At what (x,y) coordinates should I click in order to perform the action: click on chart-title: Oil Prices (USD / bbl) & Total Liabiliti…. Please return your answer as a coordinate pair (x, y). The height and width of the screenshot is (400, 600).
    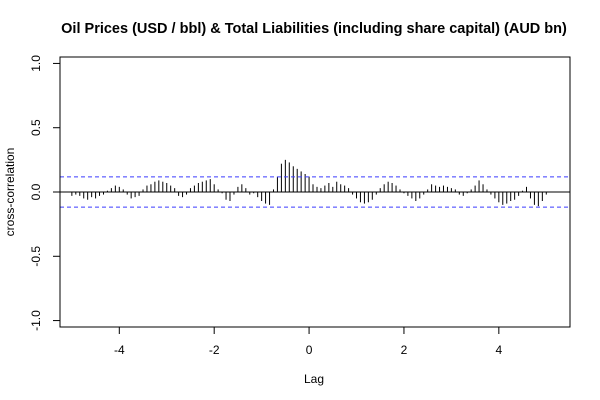
    Looking at the image, I should click on (314, 29).